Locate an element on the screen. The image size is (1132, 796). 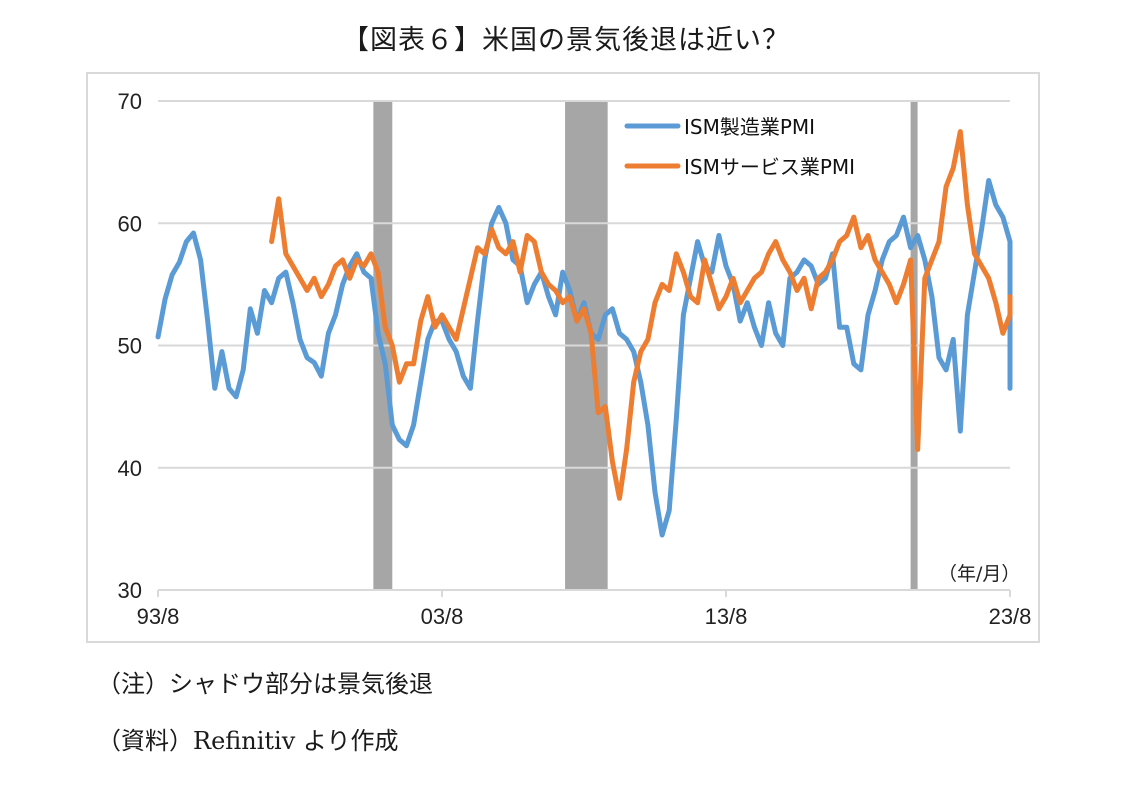
y-tick-label: 30 is located at coordinates (130, 590).